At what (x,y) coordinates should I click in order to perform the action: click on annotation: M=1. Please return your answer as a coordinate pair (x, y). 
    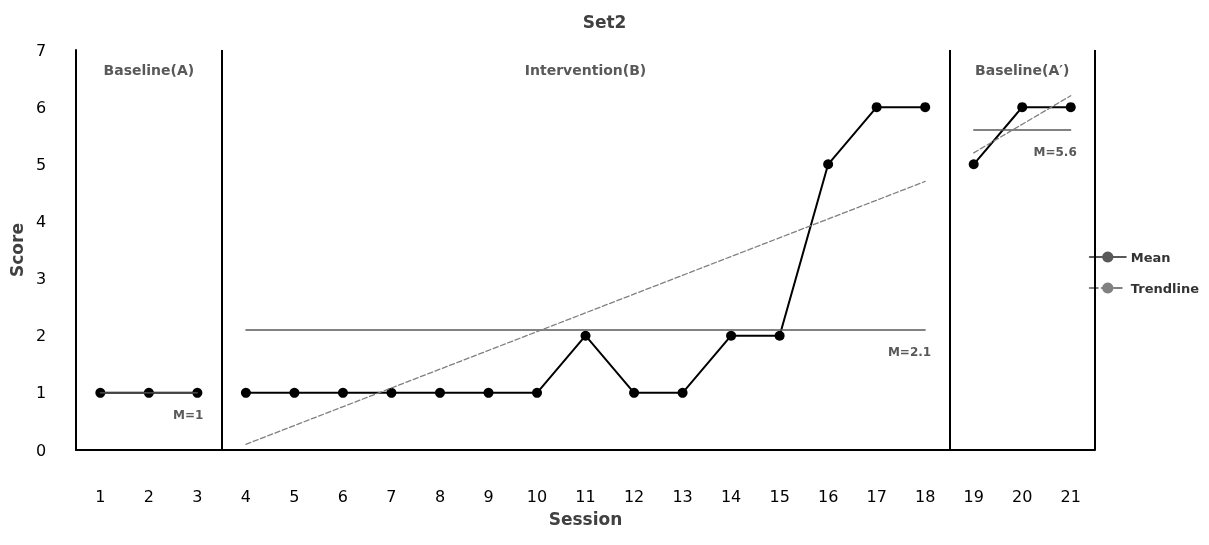
    Looking at the image, I should click on (188, 414).